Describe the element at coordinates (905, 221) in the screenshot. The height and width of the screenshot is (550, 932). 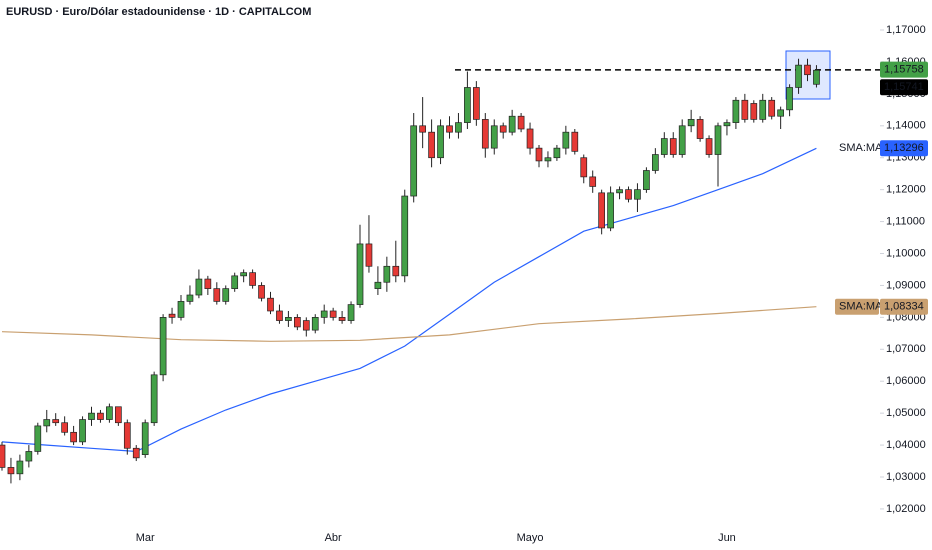
I see `y-tick-label: 1,11000` at that location.